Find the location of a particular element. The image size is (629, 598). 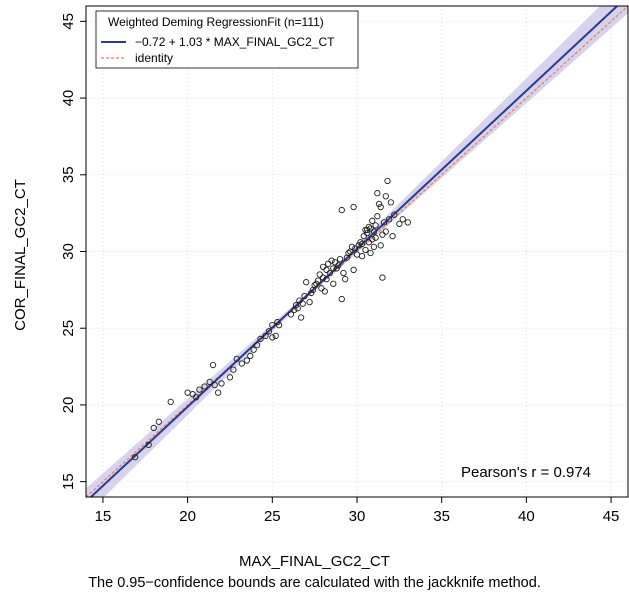

y-axis-title: COR_FINAL_GC2_CT is located at coordinates (20, 255).